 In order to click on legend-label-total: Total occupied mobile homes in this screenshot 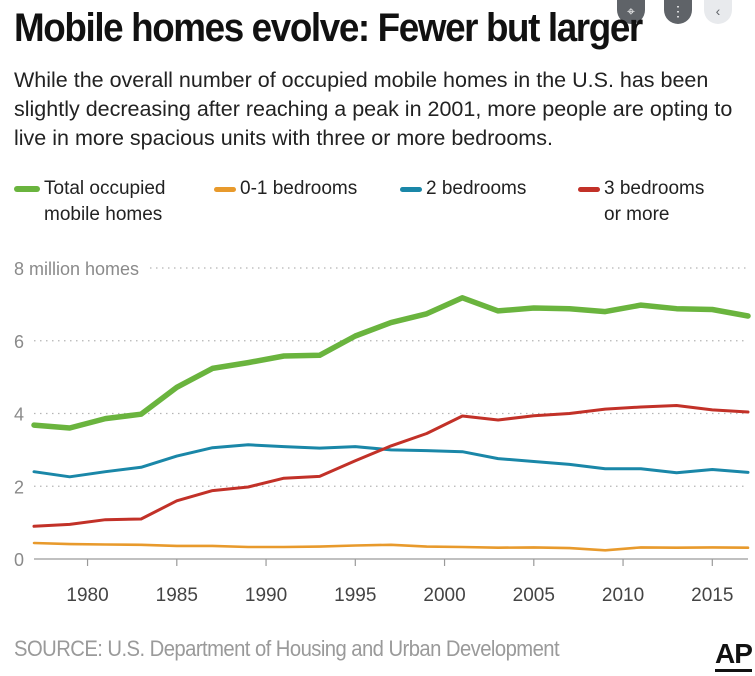, I will do `click(105, 201)`.